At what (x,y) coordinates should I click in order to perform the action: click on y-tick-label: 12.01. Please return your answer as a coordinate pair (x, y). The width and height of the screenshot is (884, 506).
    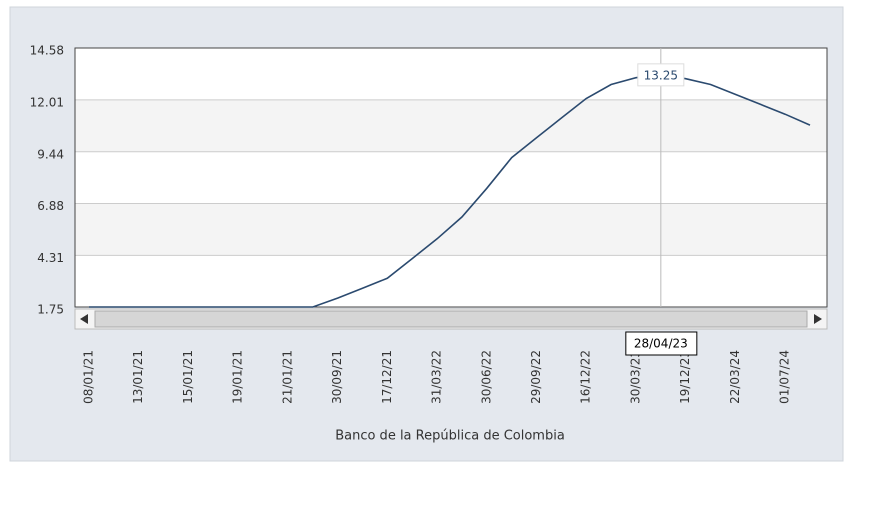
    Looking at the image, I should click on (47, 102).